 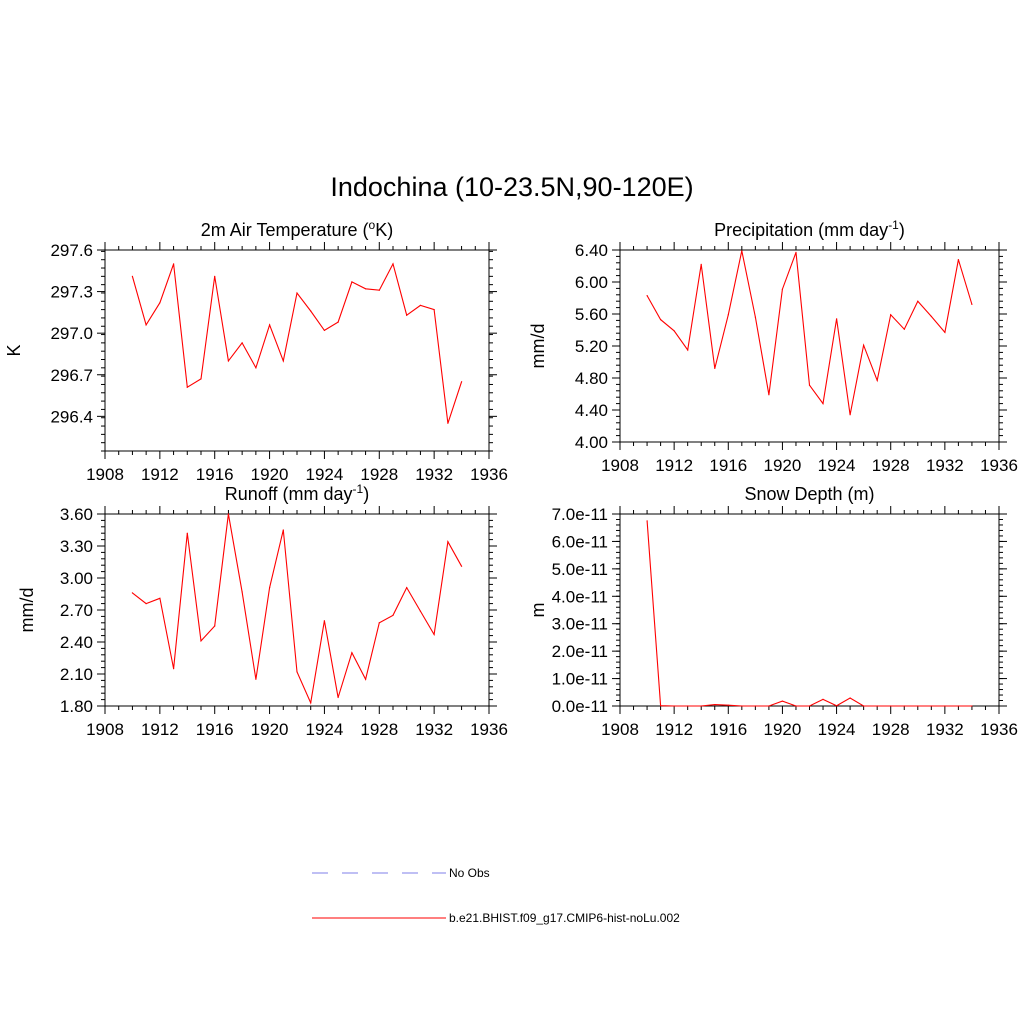 What do you see at coordinates (580, 514) in the screenshot?
I see `y-tick-label: 7.0e-11` at bounding box center [580, 514].